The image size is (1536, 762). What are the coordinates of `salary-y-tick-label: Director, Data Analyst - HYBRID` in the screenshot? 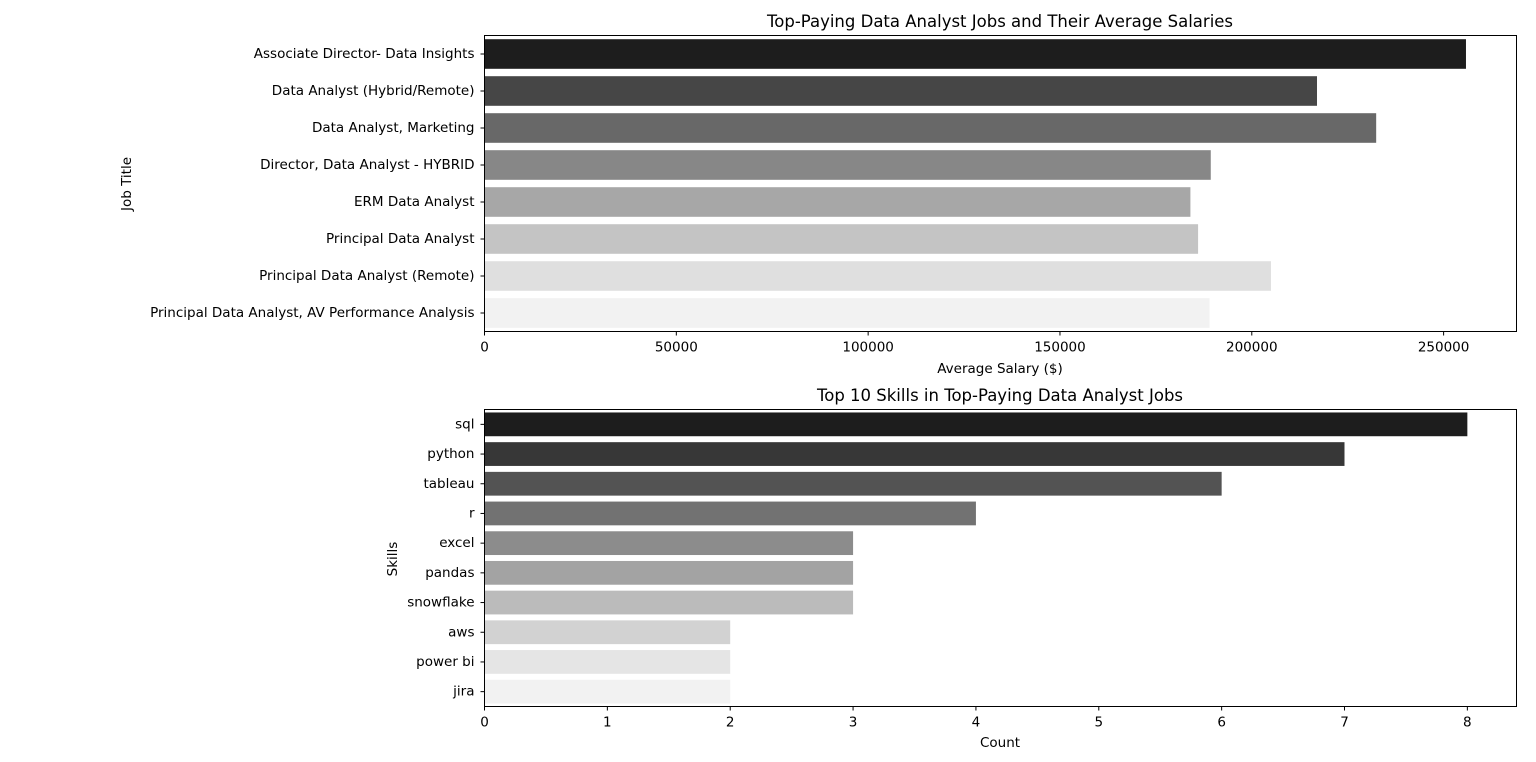 It's located at (367, 165).